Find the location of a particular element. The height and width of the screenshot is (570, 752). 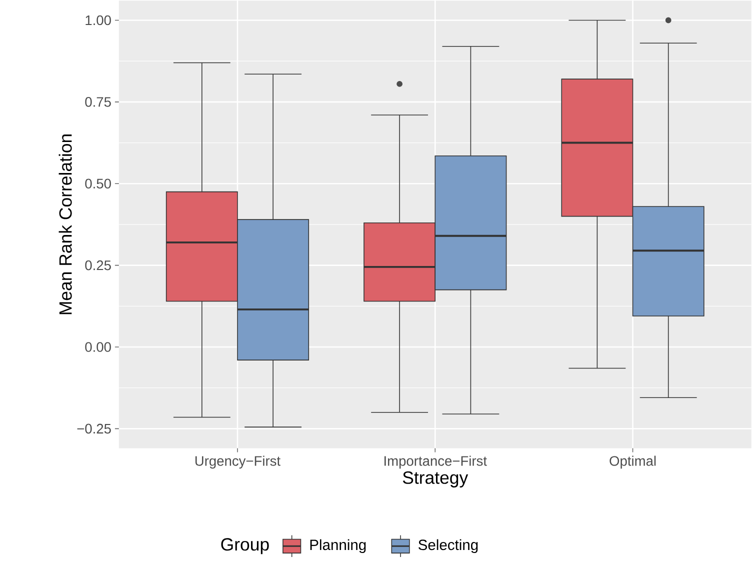

y-tick-label: 0.25 is located at coordinates (98, 265).